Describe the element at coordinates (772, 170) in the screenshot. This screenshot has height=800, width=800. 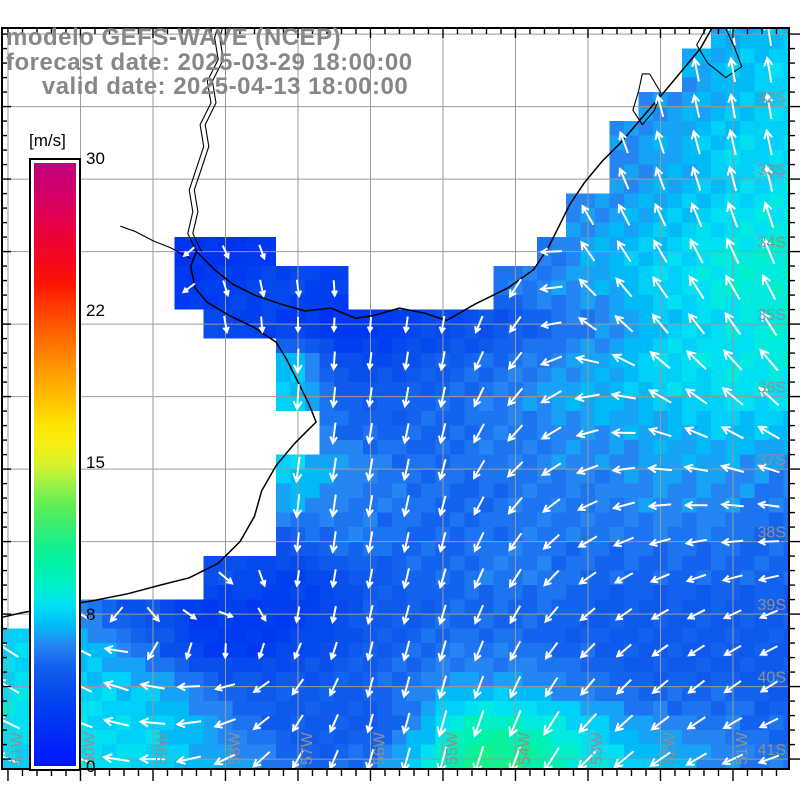
I see `lat-label: 33S` at that location.